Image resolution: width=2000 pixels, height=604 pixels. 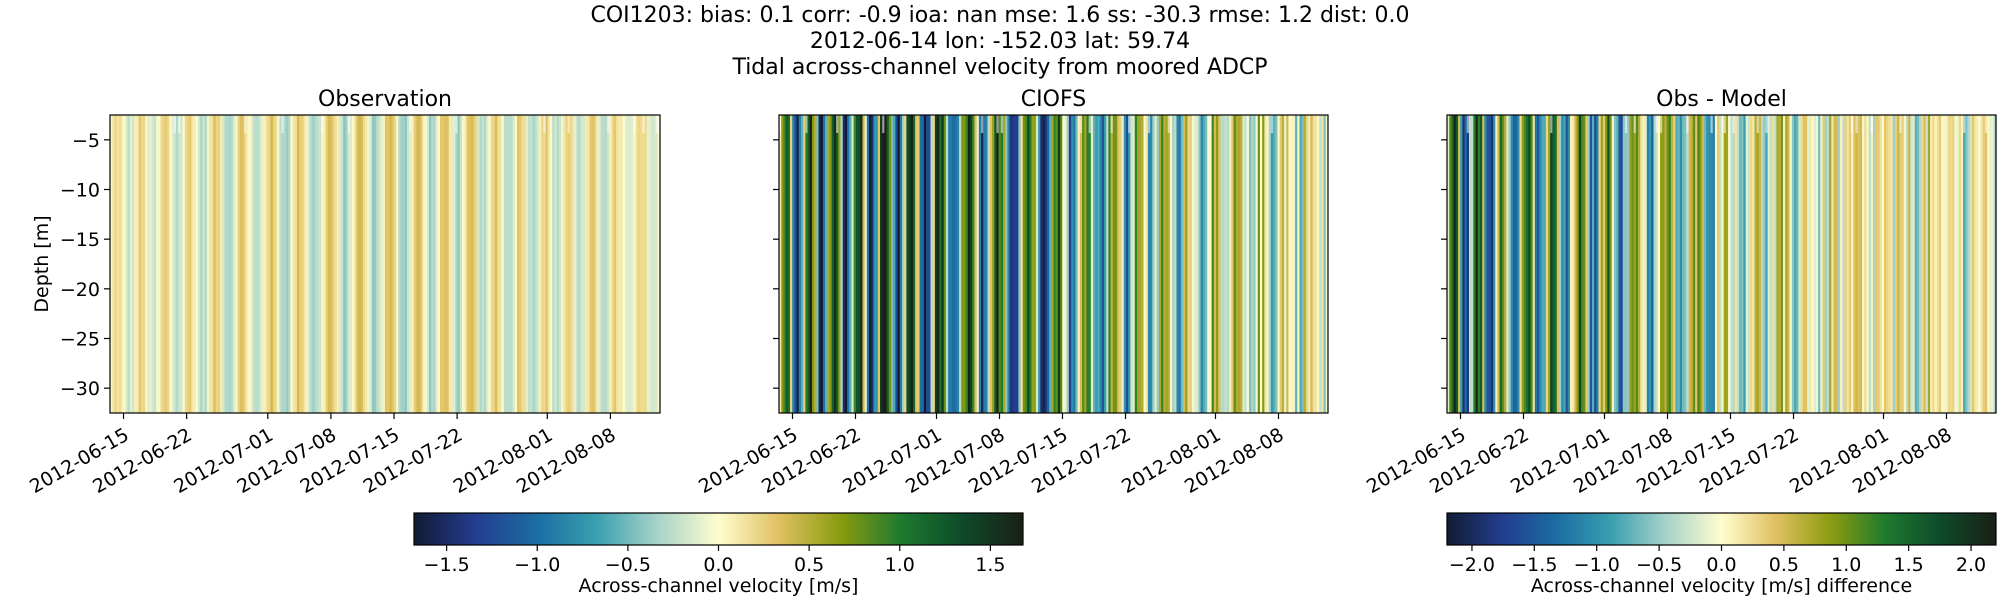 What do you see at coordinates (1721, 529) in the screenshot?
I see `colorbar-gradient` at bounding box center [1721, 529].